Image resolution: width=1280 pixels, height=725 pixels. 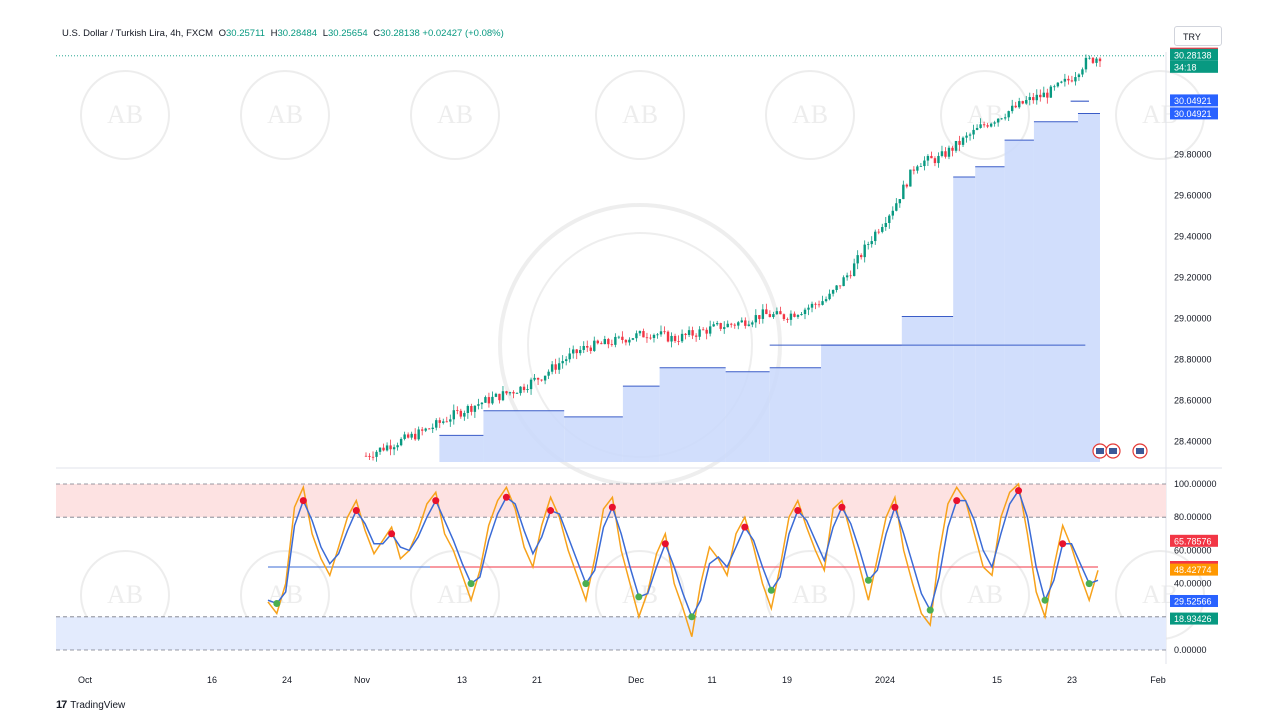 I want to click on time-tick-label: 23, so click(x=1072, y=680).